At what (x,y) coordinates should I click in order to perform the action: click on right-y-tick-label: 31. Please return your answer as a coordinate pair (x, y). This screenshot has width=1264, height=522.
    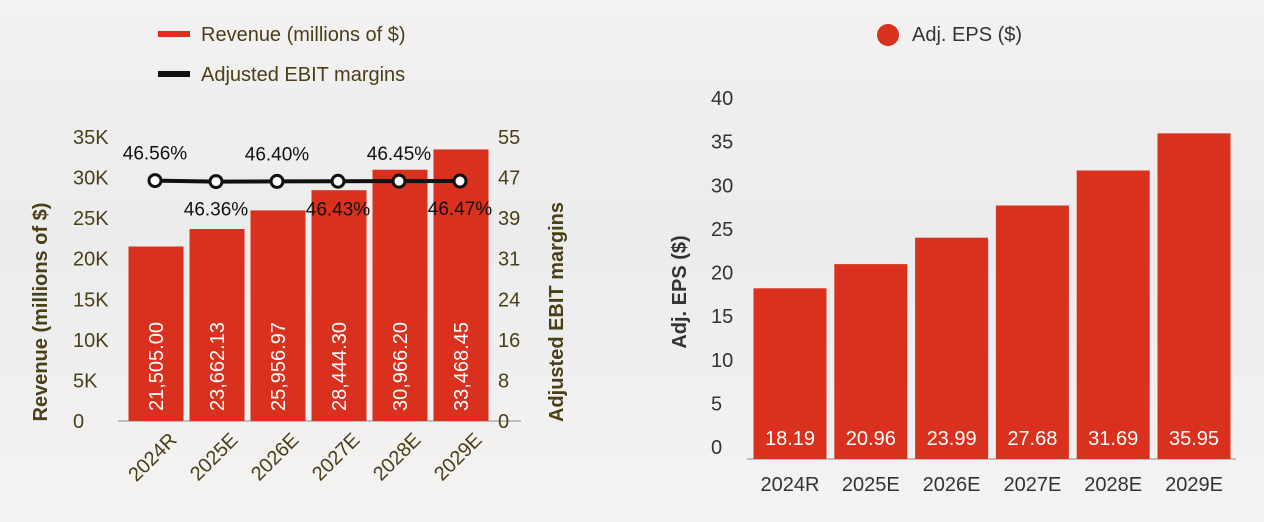
    Looking at the image, I should click on (509, 260).